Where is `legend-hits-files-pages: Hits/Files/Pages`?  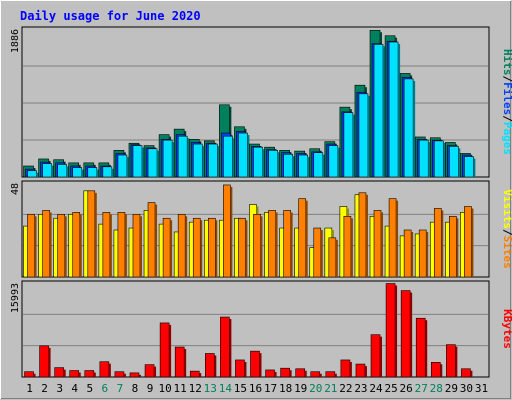 legend-hits-files-pages: Hits/Files/Pages is located at coordinates (506, 102).